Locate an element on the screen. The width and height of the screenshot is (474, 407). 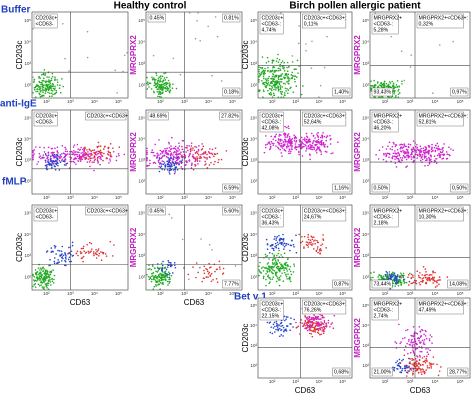
quadrant-label: MRGPRX2+<CD63+: is located at coordinates (443, 211).